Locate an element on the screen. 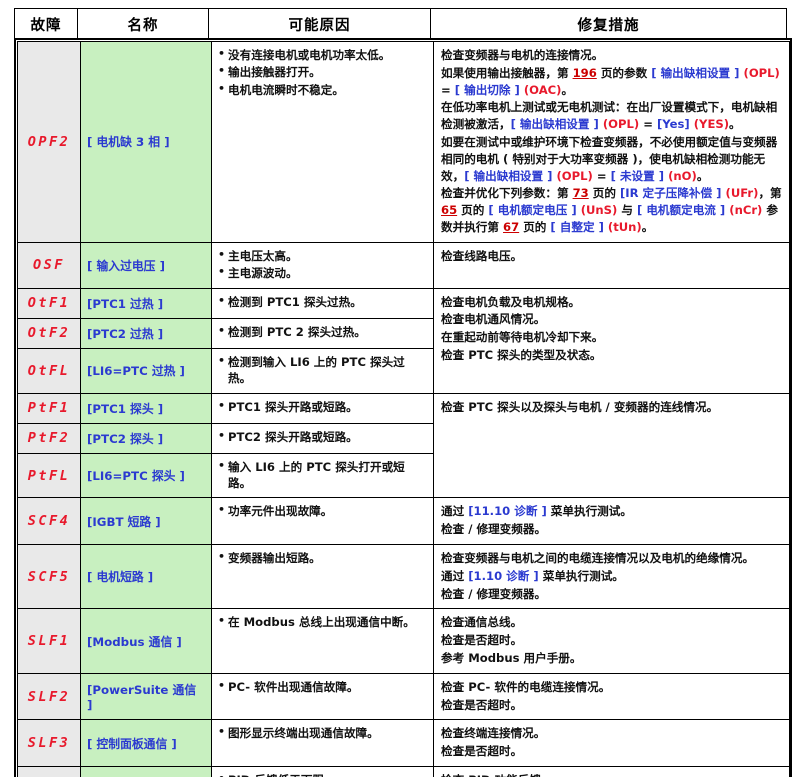 The width and height of the screenshot is (800, 777). fault-table-header: 故障 名称 可能原因 修复措施 is located at coordinates (400, 24).